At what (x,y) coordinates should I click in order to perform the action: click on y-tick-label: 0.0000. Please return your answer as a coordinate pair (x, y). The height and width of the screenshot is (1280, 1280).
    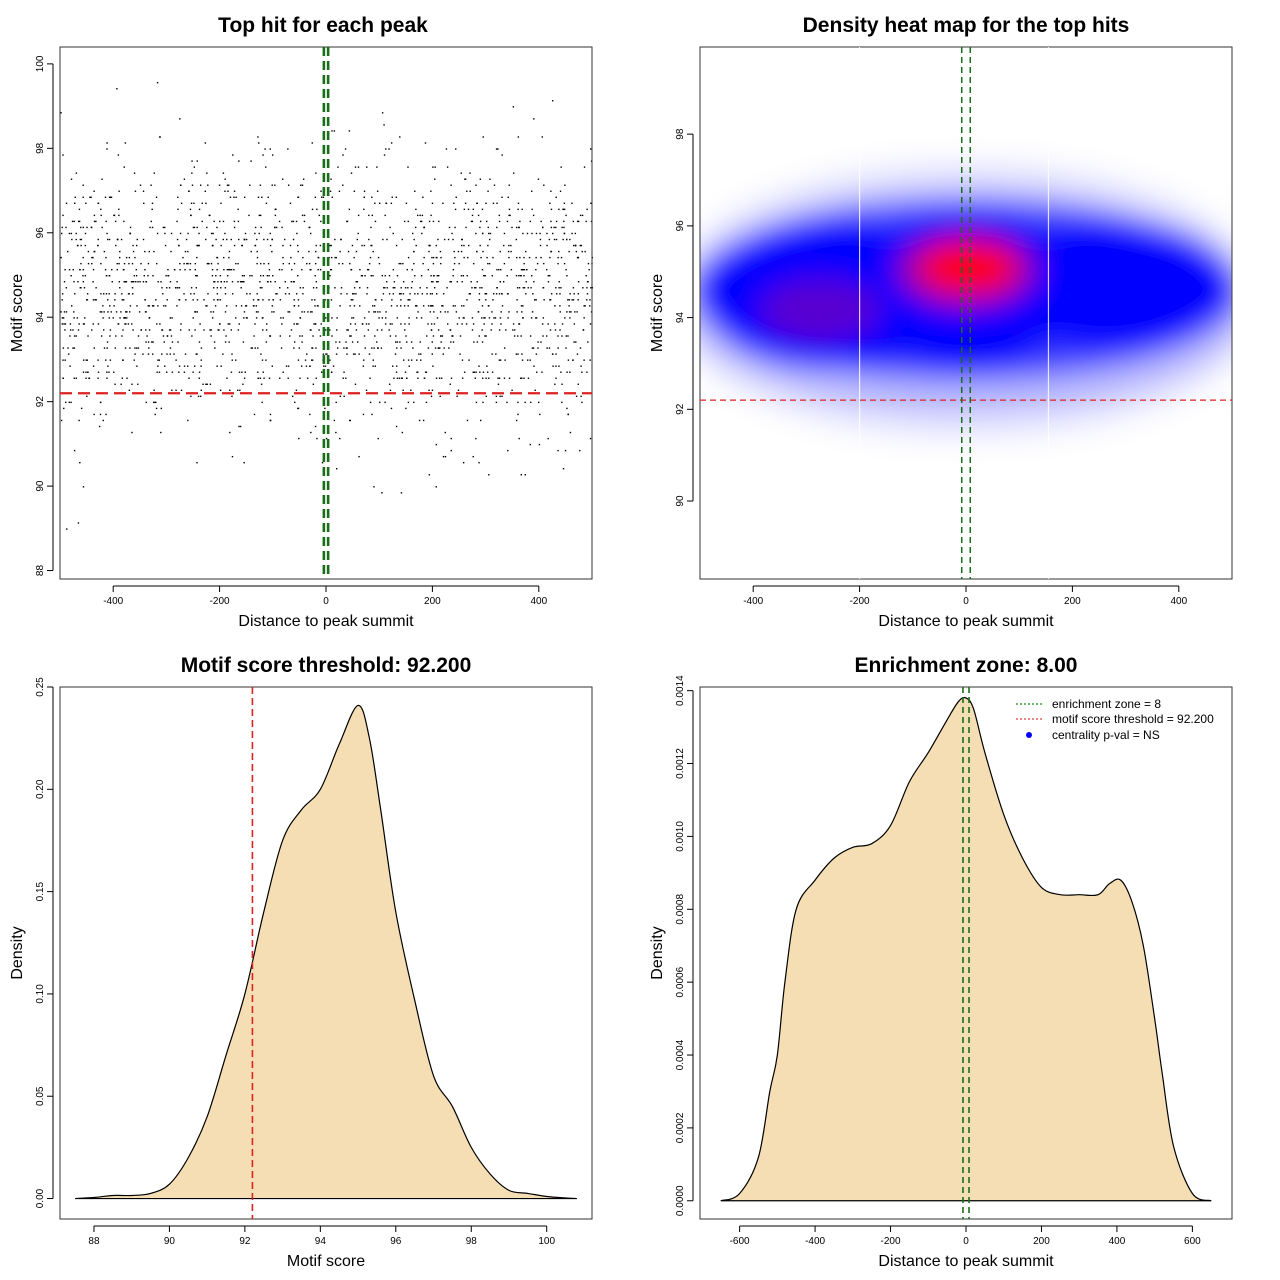
    Looking at the image, I should click on (680, 1200).